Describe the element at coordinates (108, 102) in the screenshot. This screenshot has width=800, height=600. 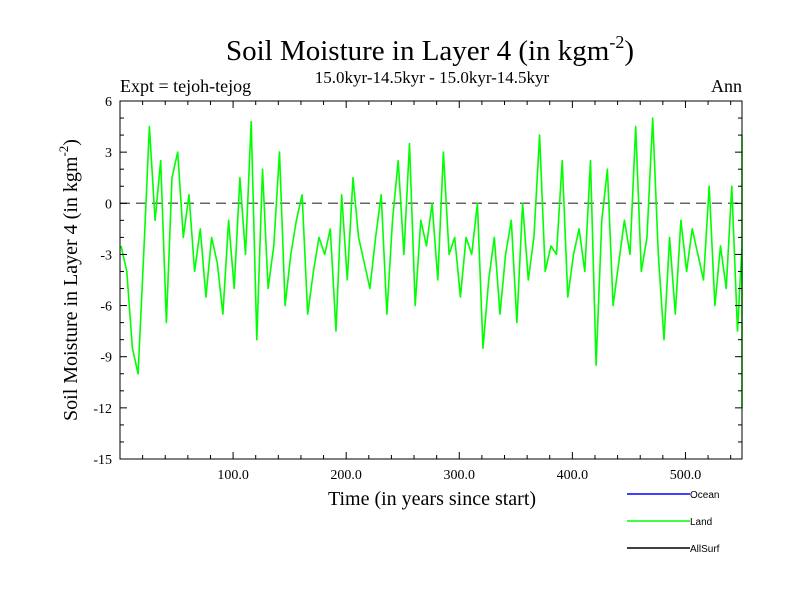
I see `y-tick-label: 6` at that location.